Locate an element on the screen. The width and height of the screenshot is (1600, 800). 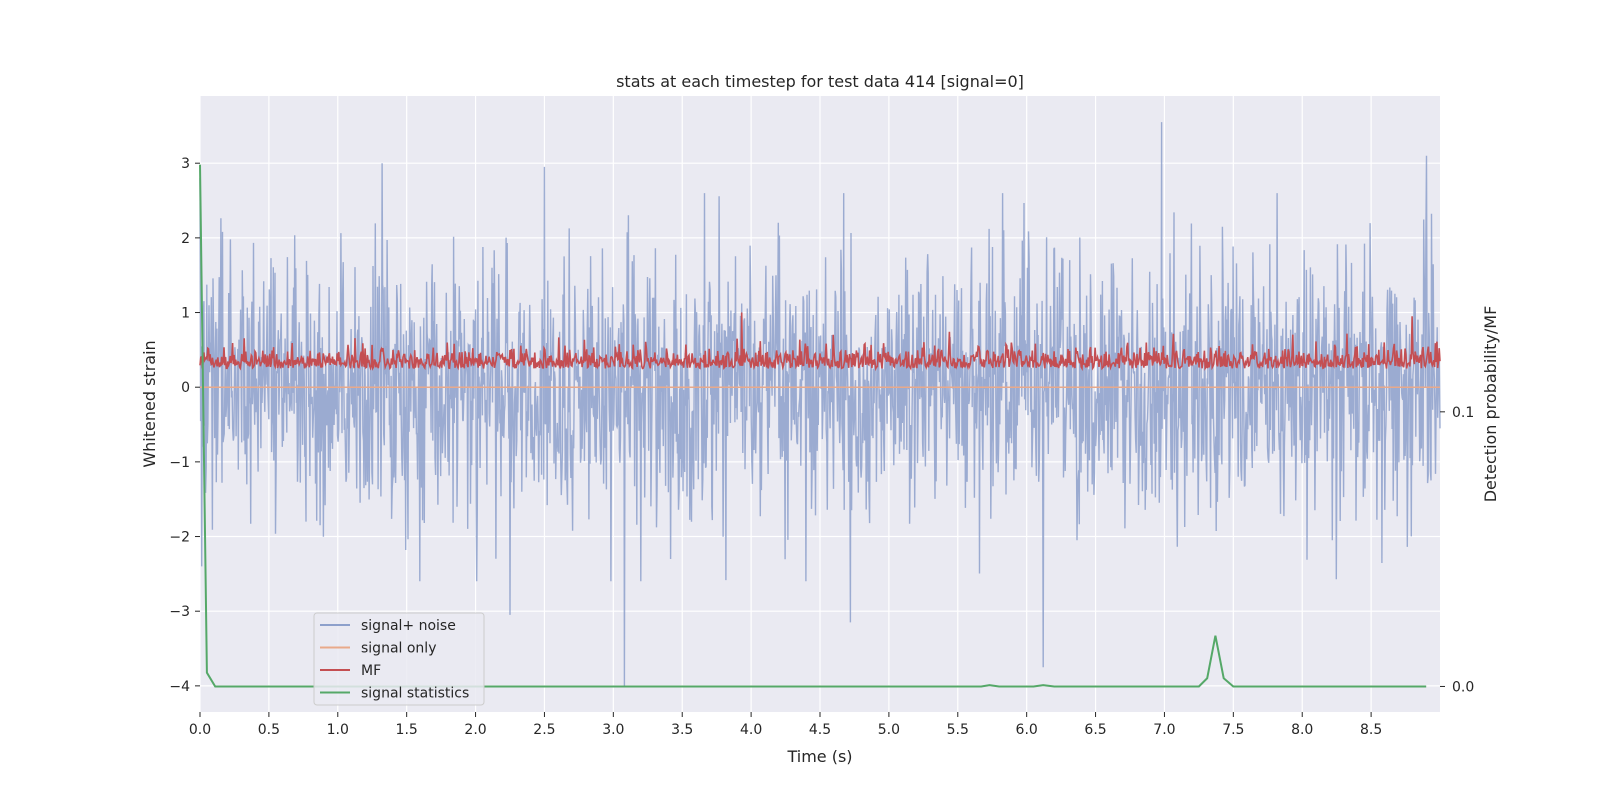
y-axis-left: 3 2 1 0 −1 −2 −3 −4 is located at coordinates (184, 425).